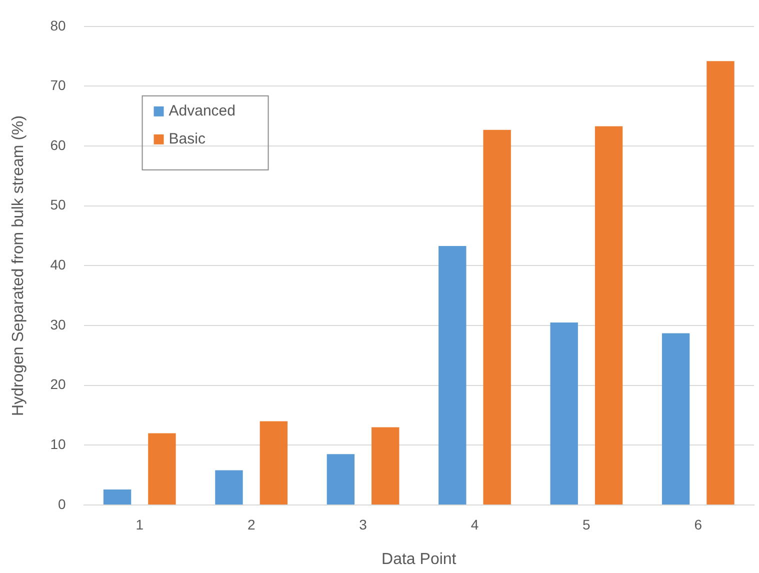  What do you see at coordinates (58, 144) in the screenshot?
I see `y-tick-label: 60` at bounding box center [58, 144].